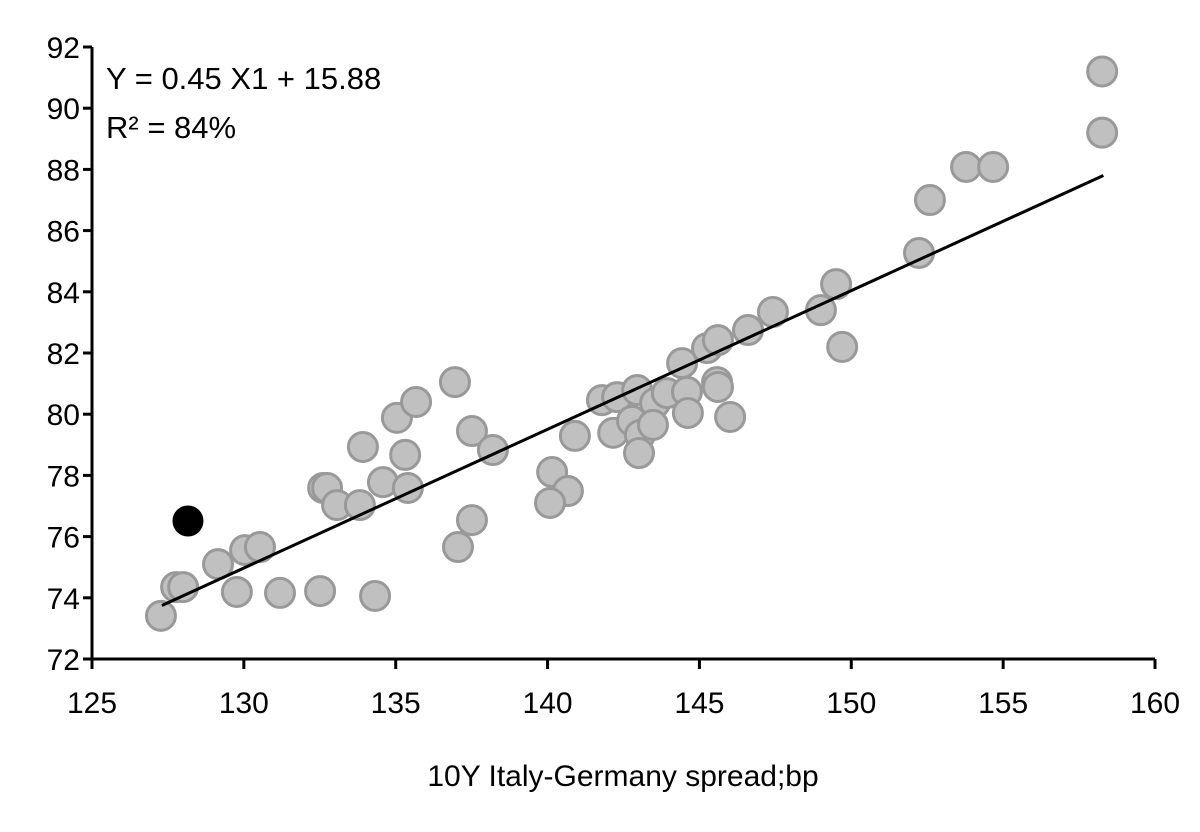 Image resolution: width=1200 pixels, height=832 pixels. Describe the element at coordinates (63, 660) in the screenshot. I see `y-tick-label: 72` at that location.